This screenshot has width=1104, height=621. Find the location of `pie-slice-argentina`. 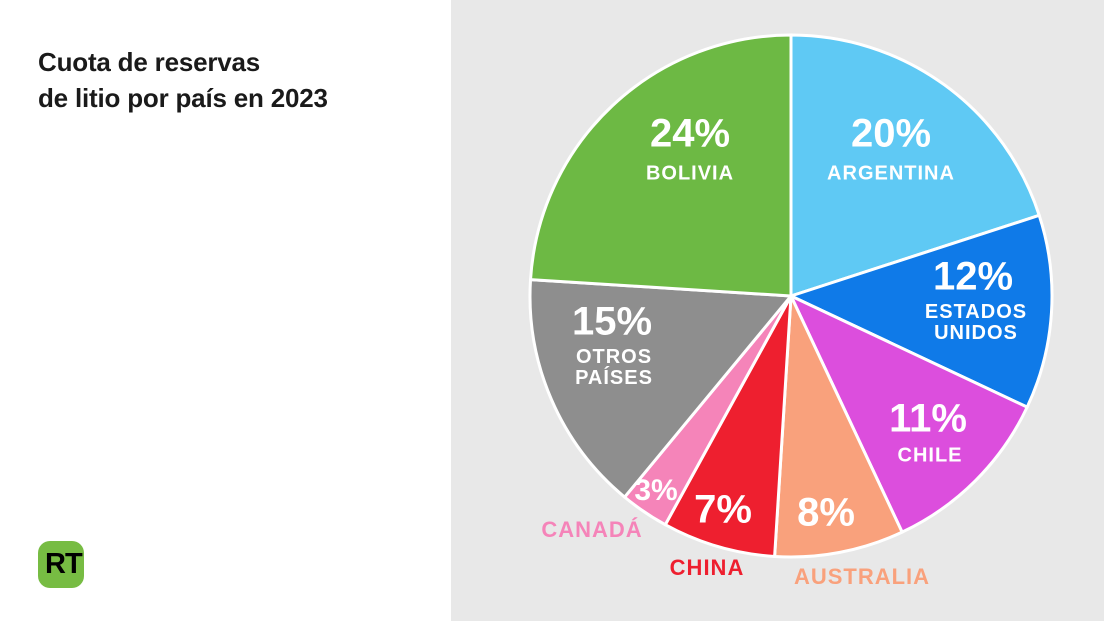

pie-slice-argentina is located at coordinates (915, 165).